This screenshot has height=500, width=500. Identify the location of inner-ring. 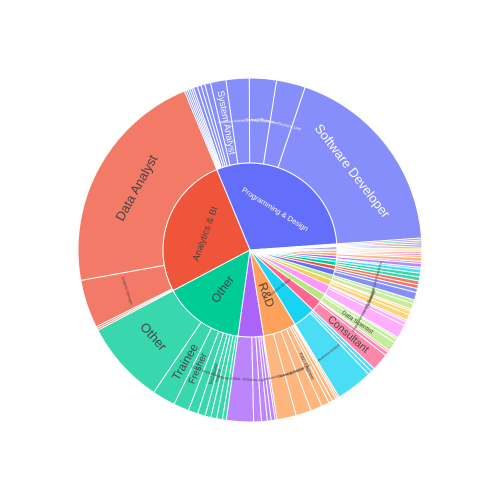
(250, 250).